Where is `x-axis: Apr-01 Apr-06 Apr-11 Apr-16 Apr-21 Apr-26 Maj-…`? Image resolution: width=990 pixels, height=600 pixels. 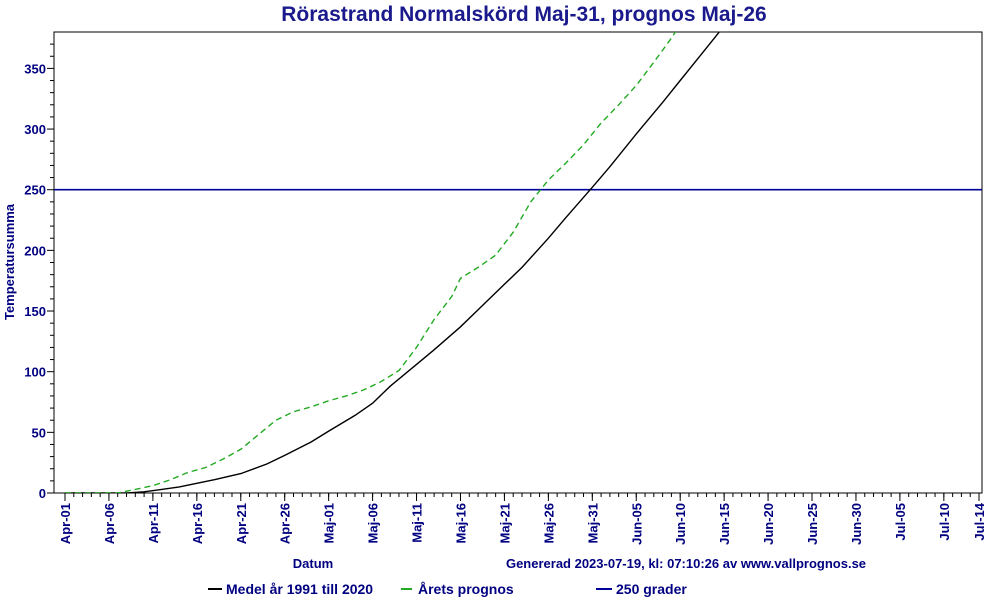 x-axis: Apr-01 Apr-06 Apr-11 Apr-16 Apr-21 Apr-26 Maj-… is located at coordinates (522, 519).